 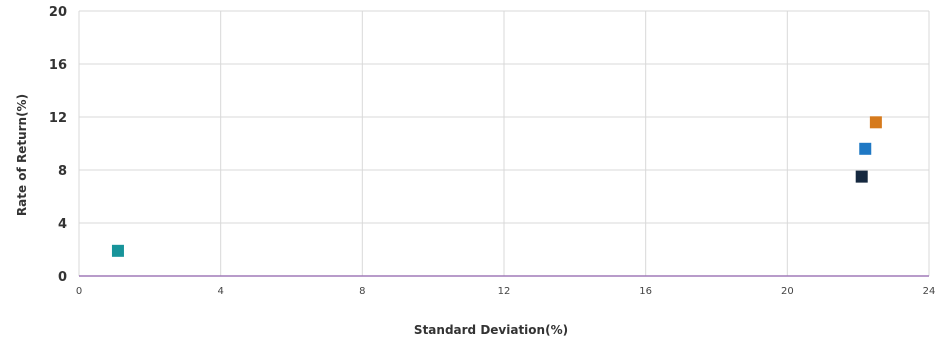 What do you see at coordinates (362, 291) in the screenshot?
I see `x-tick-label: 8` at bounding box center [362, 291].